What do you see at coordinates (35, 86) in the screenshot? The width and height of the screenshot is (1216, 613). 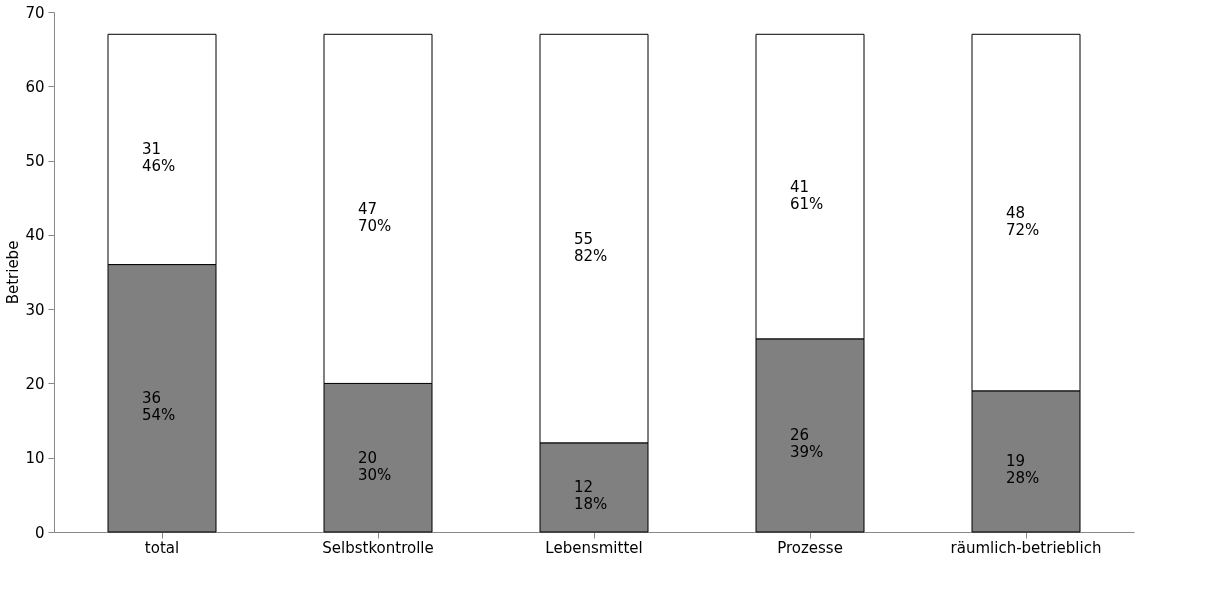 I see `y-tick-label: 60` at bounding box center [35, 86].